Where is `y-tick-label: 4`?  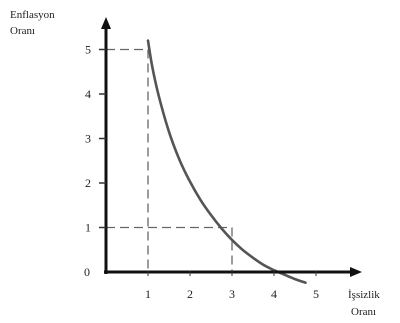
y-tick-label: 4 is located at coordinates (88, 94).